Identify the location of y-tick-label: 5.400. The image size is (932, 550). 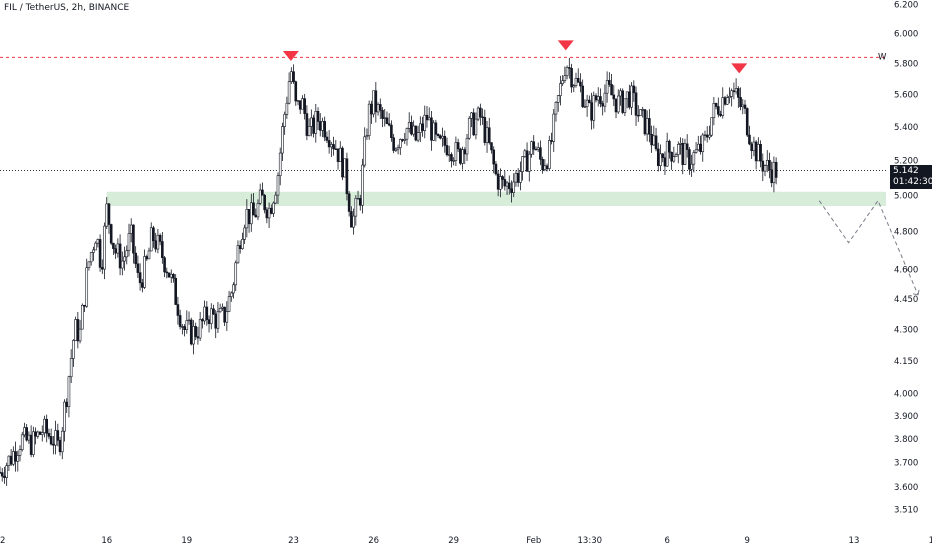
(906, 128).